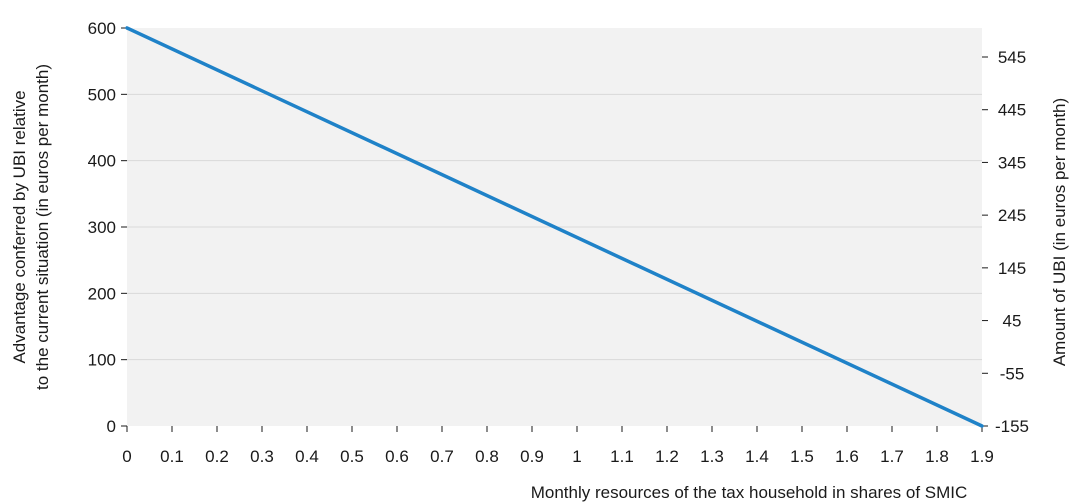  What do you see at coordinates (442, 456) in the screenshot?
I see `x-tick-label: 0.7` at bounding box center [442, 456].